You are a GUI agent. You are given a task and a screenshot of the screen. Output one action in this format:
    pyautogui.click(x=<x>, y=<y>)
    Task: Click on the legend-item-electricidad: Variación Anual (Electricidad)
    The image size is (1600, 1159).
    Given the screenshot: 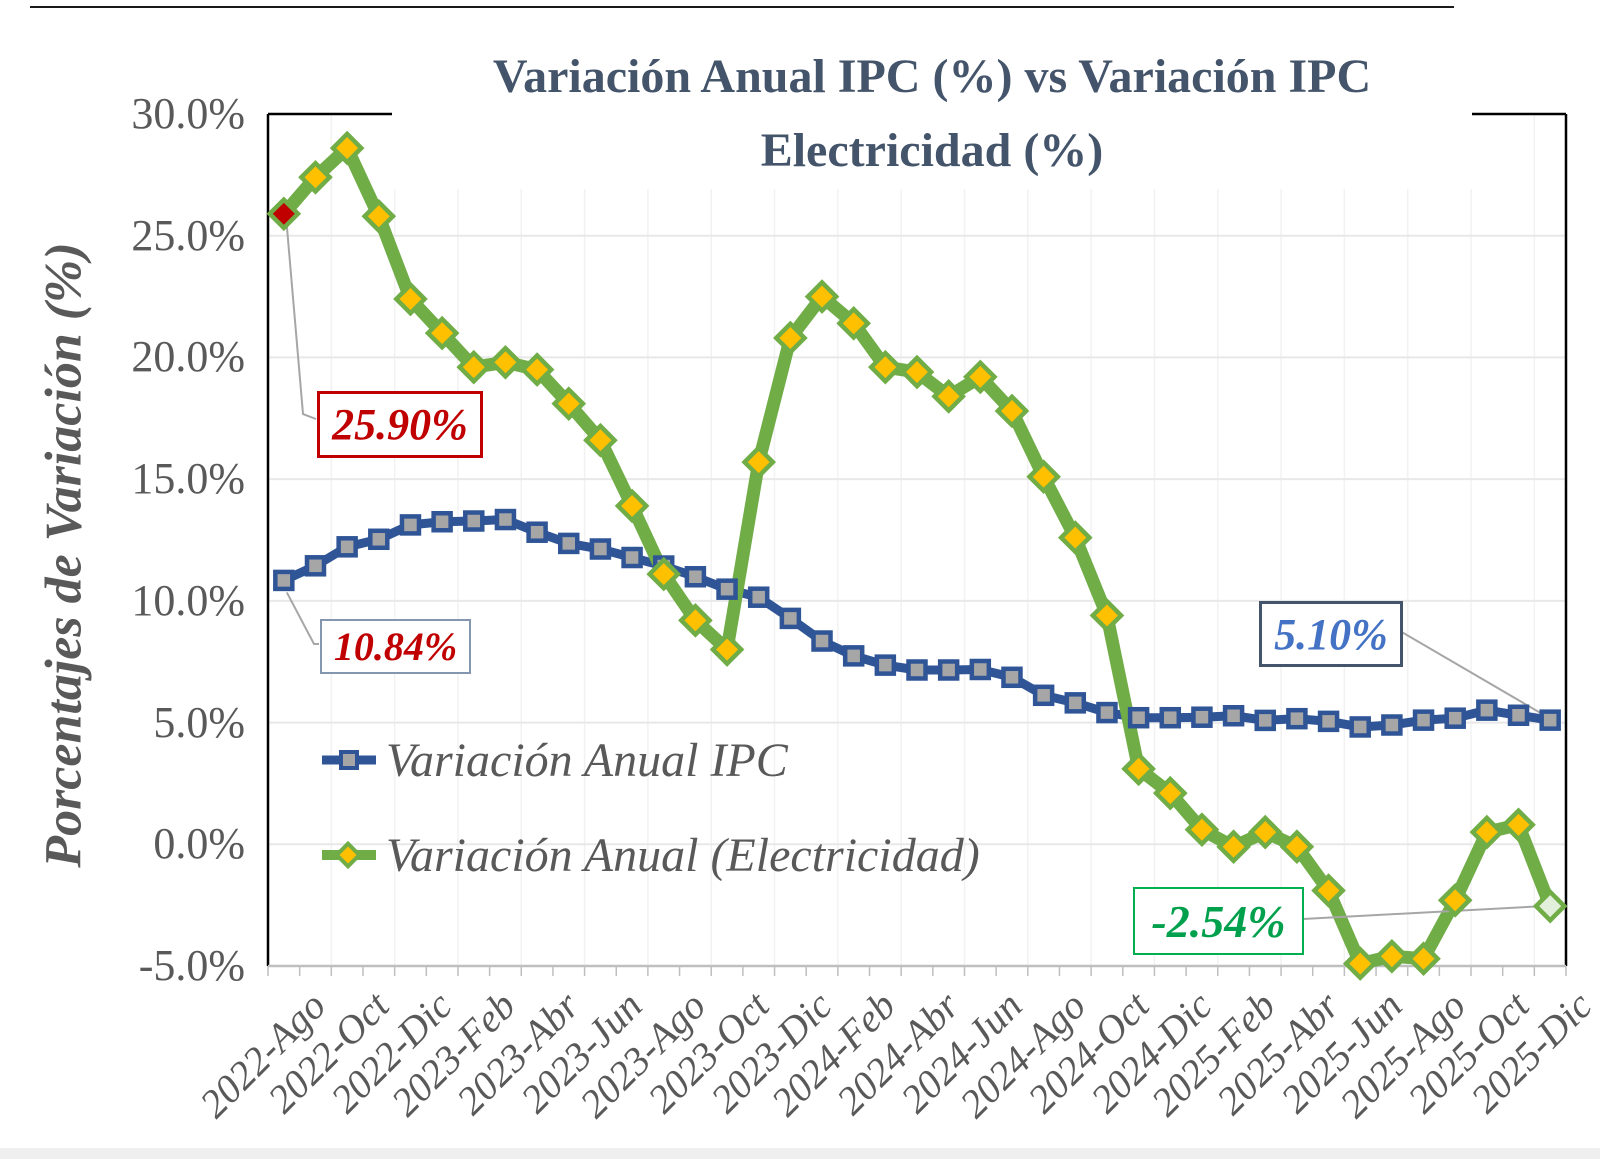 What is the action you would take?
    pyautogui.click(x=650, y=855)
    